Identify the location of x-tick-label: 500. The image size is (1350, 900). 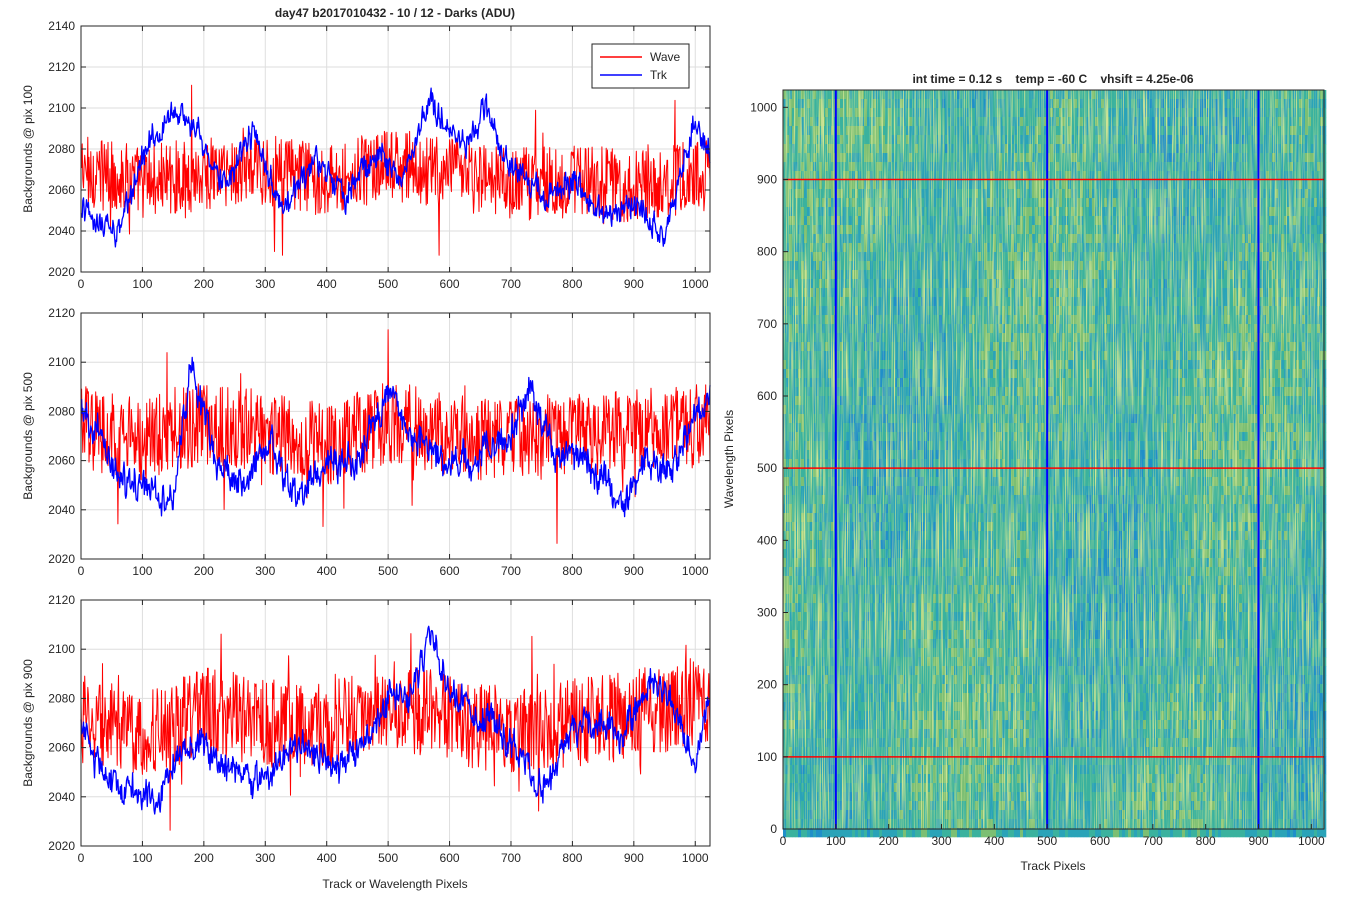
(388, 284).